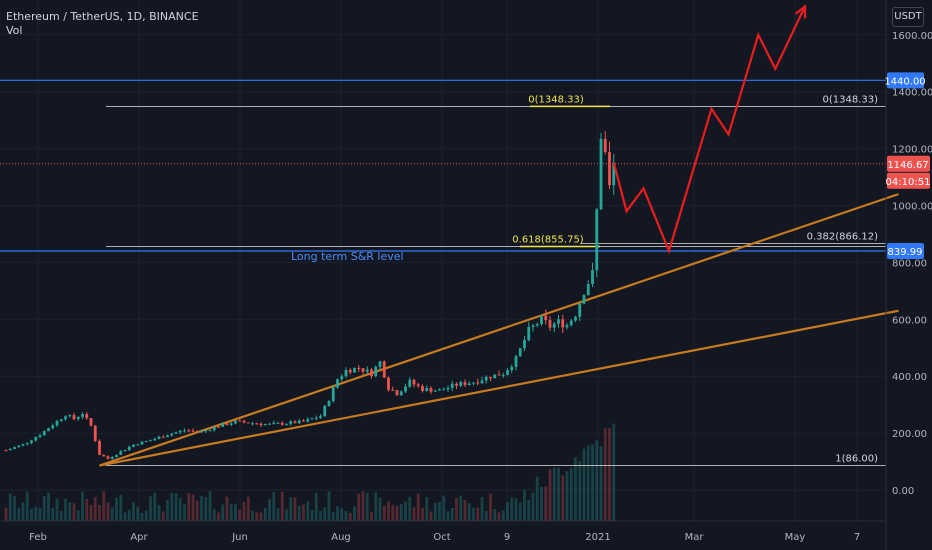 Image resolution: width=932 pixels, height=550 pixels. Describe the element at coordinates (912, 93) in the screenshot. I see `price-tick-label: 1400.00` at that location.